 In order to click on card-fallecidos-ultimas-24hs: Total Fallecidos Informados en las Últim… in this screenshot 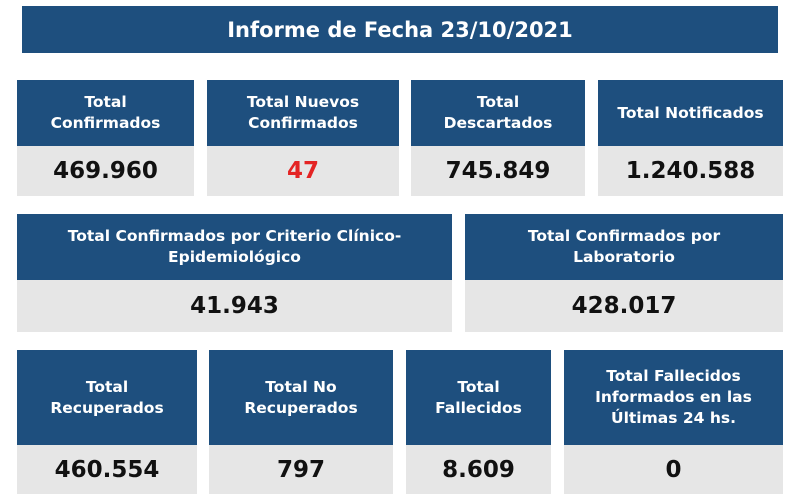, I will do `click(673, 422)`.